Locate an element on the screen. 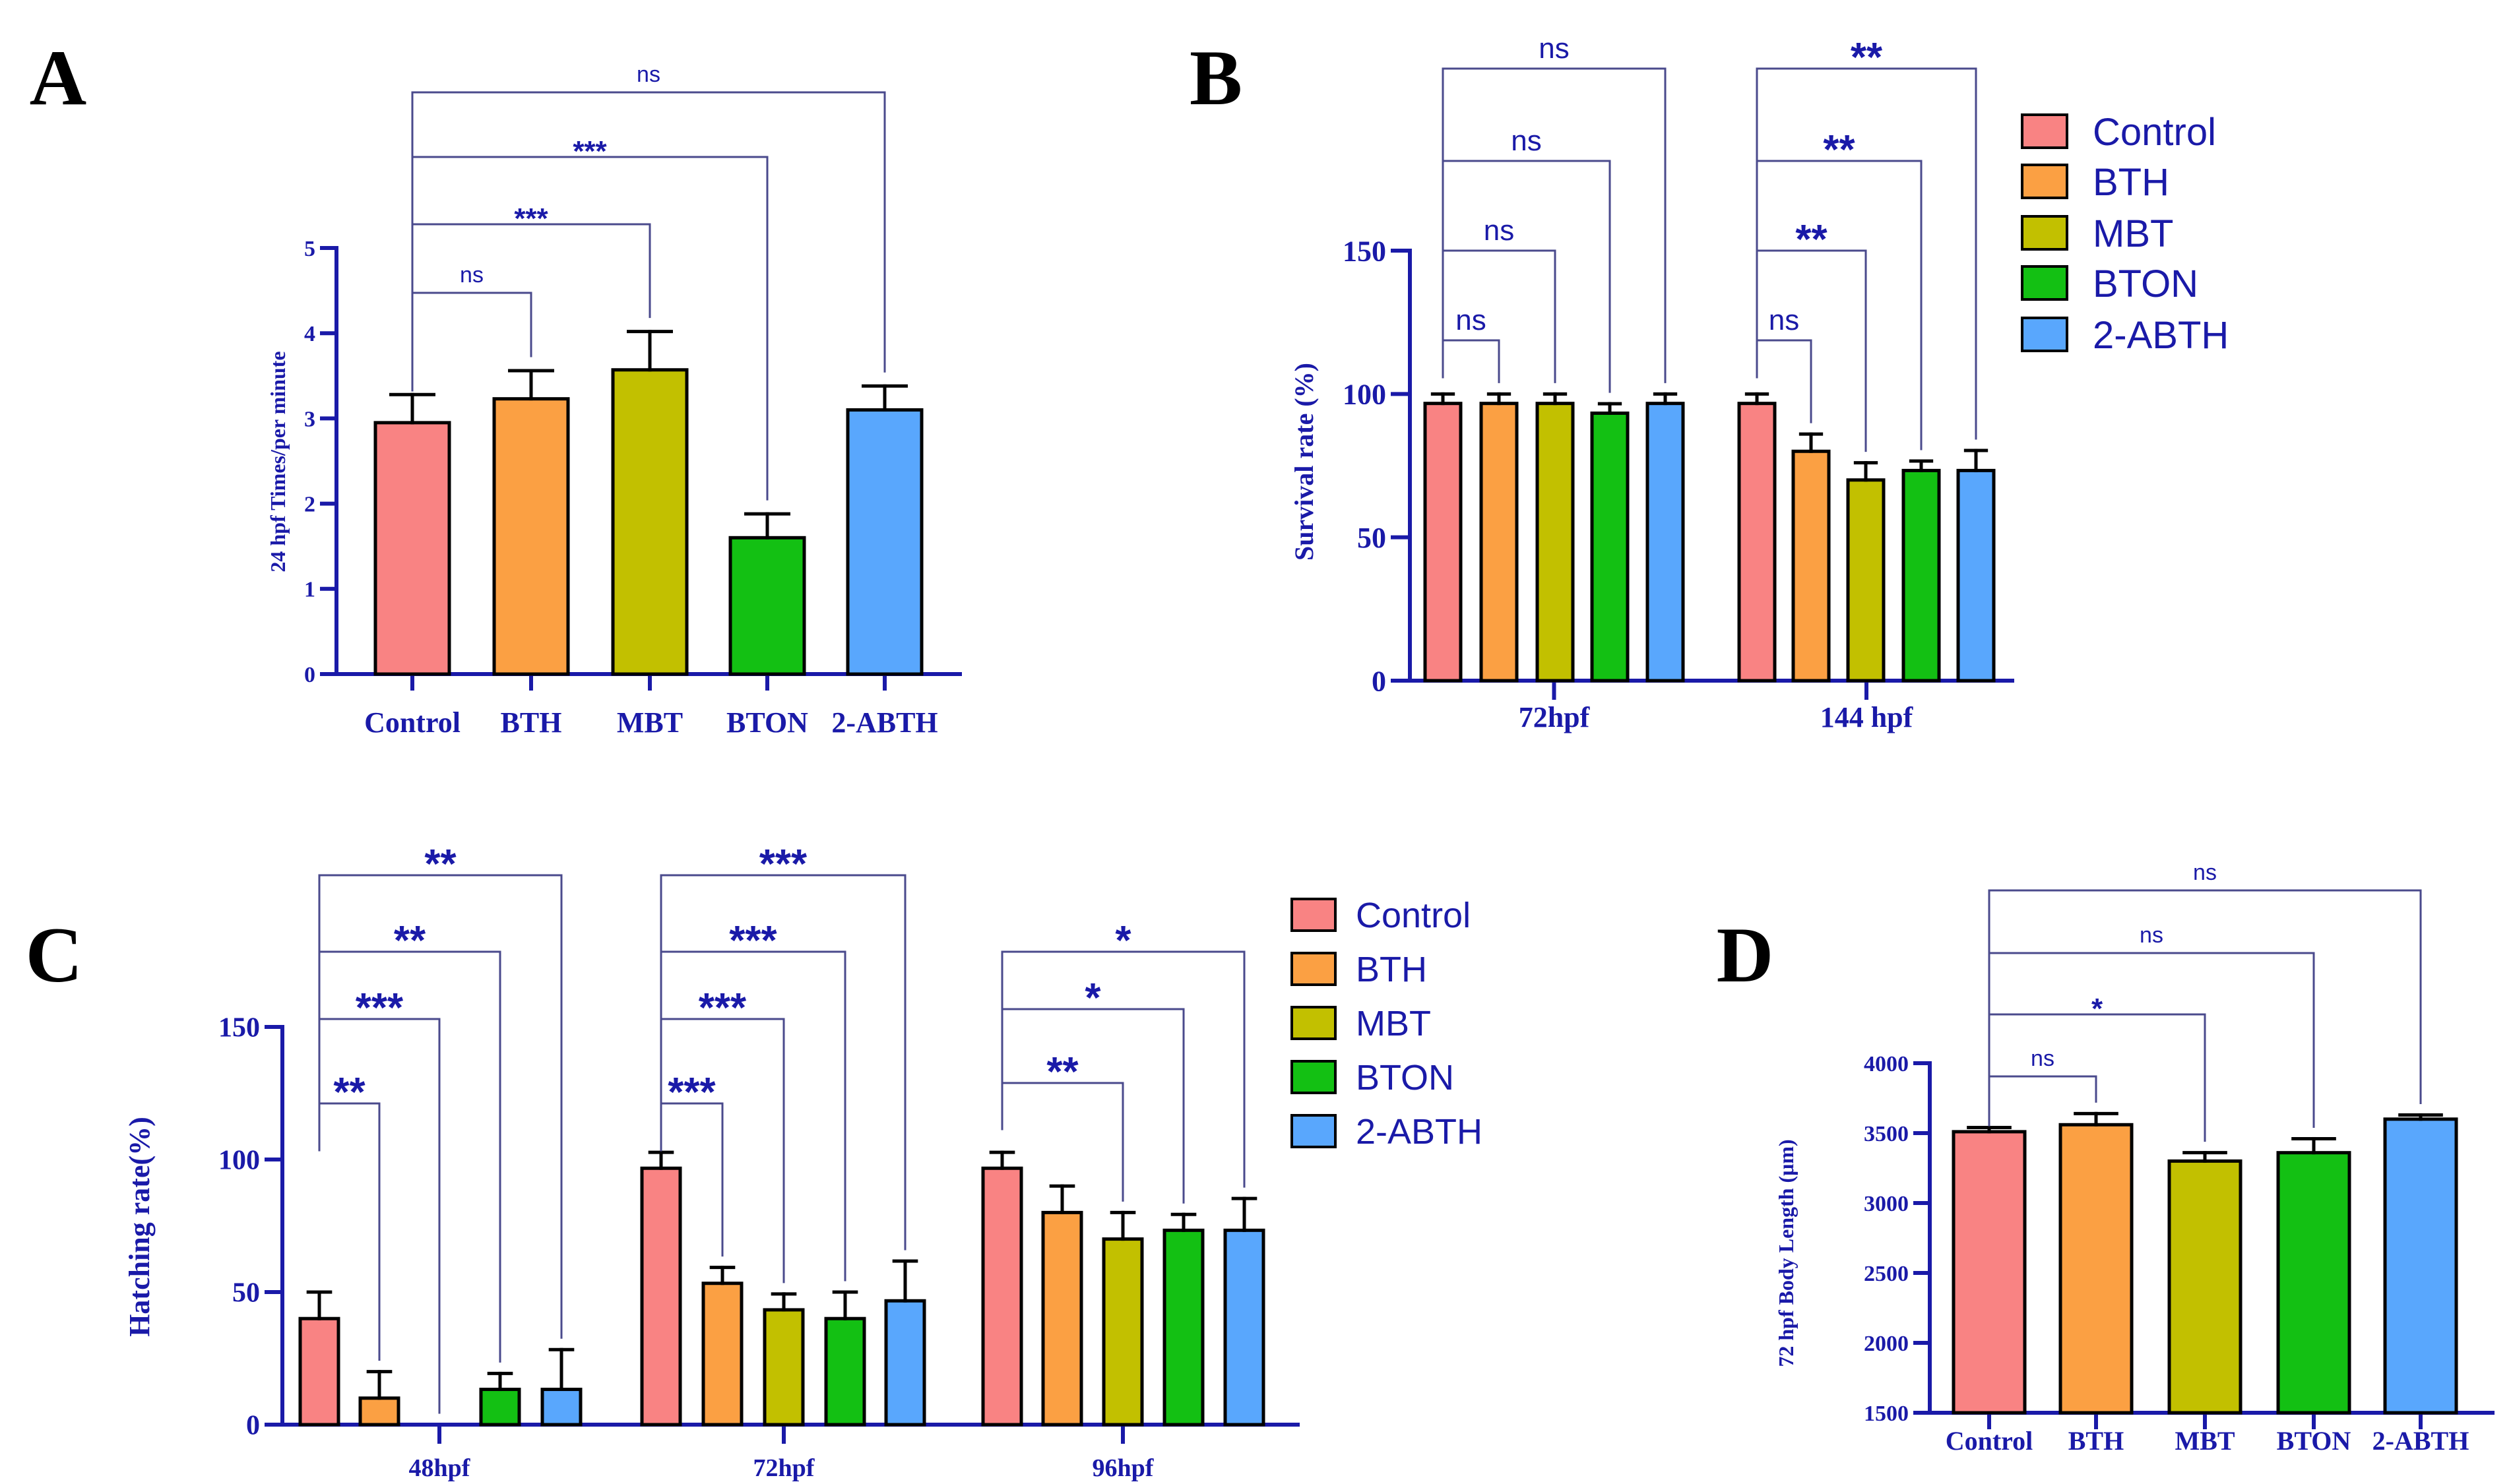 The height and width of the screenshot is (1484, 2513). panel-d-y-tick-label: 3500 is located at coordinates (1886, 1134).